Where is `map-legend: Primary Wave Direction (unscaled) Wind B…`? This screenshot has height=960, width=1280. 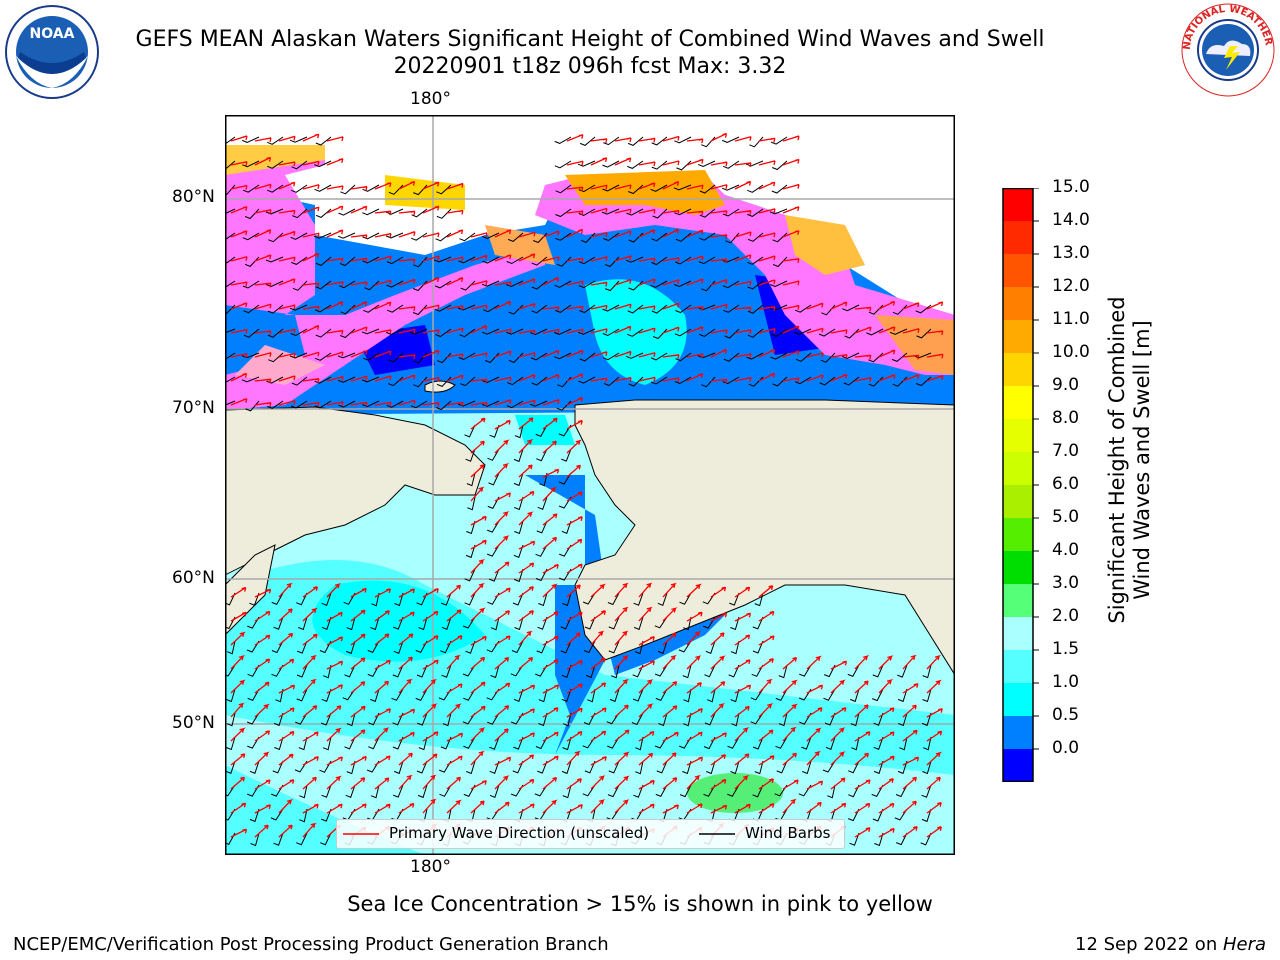
map-legend: Primary Wave Direction (unscaled) Wind B… is located at coordinates (590, 834).